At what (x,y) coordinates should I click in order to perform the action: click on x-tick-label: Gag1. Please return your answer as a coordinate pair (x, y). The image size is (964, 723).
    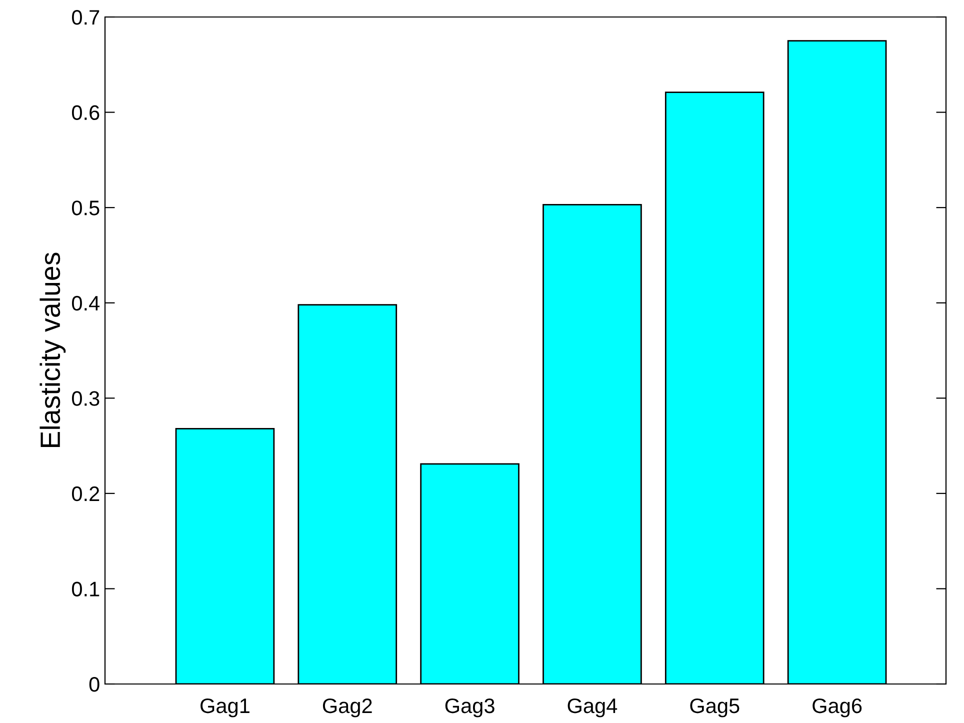
    Looking at the image, I should click on (225, 708).